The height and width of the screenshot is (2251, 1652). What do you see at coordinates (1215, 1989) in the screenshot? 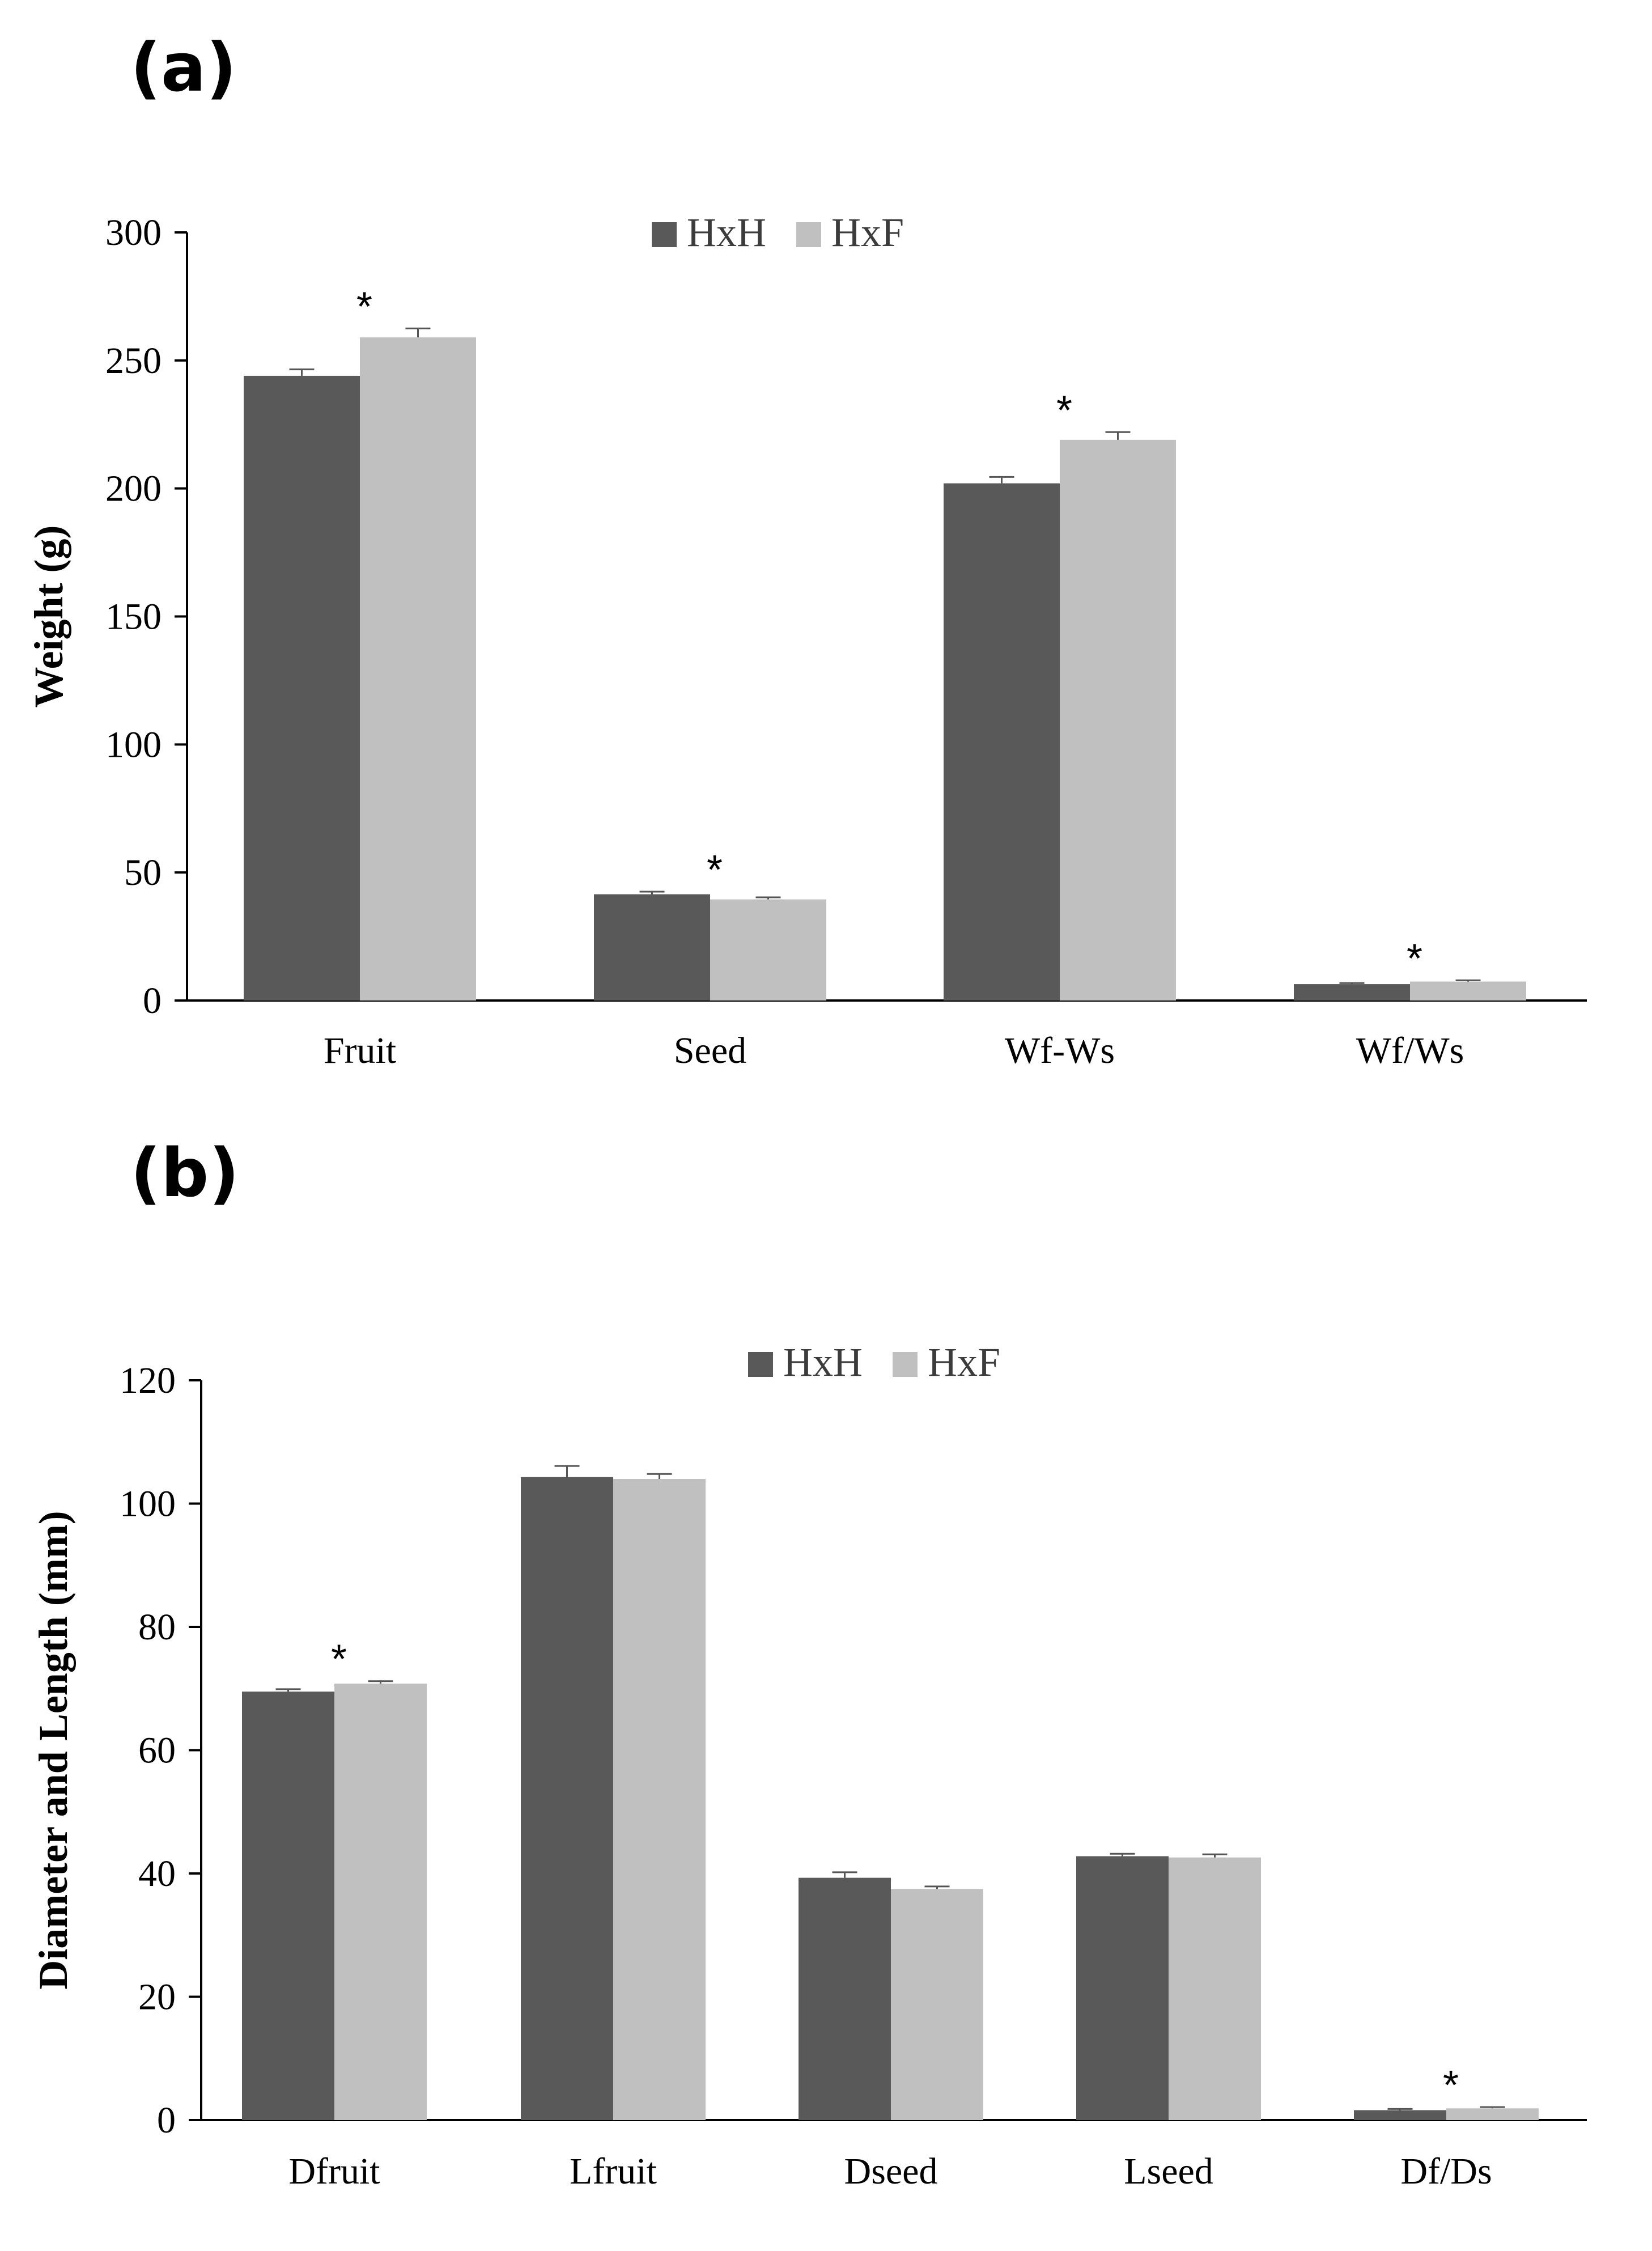
I see `bar-hxf-lseed` at bounding box center [1215, 1989].